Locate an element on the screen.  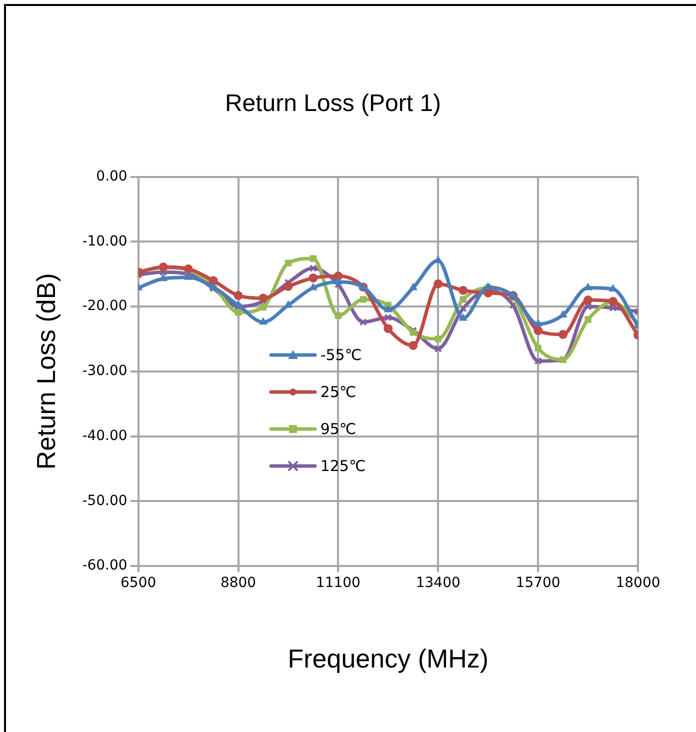
x-axis-title: Frequency (MHz) is located at coordinates (388, 659).